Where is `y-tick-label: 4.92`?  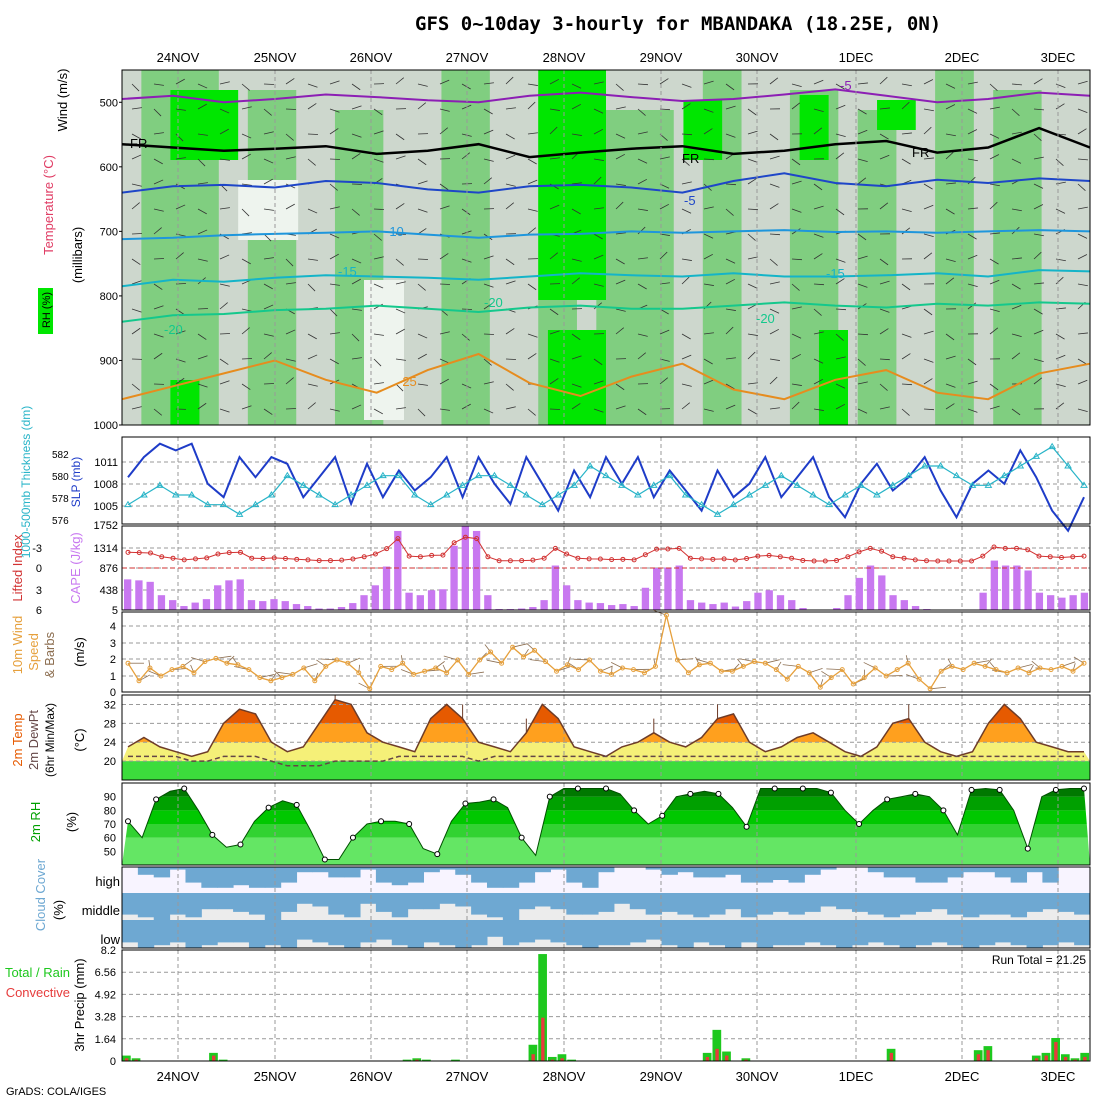 y-tick-label: 4.92 is located at coordinates (105, 995).